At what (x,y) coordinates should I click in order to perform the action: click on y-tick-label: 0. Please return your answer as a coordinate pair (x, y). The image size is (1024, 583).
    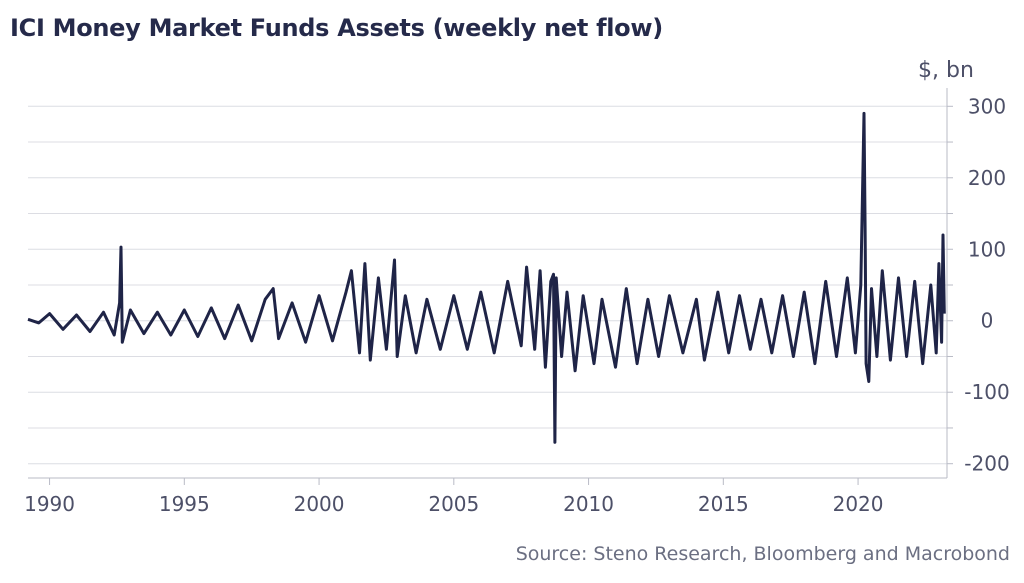
    Looking at the image, I should click on (987, 321).